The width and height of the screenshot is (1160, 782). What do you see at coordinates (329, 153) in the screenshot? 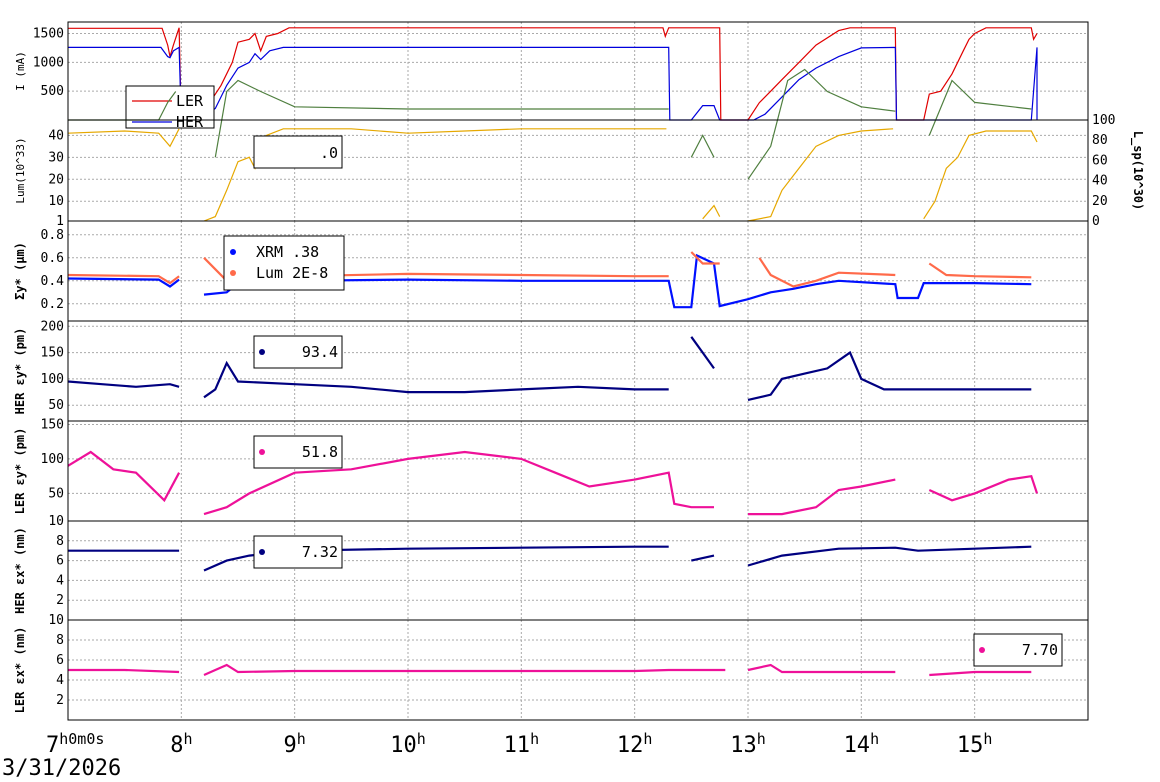
I see `legend-value: .0` at bounding box center [329, 153].